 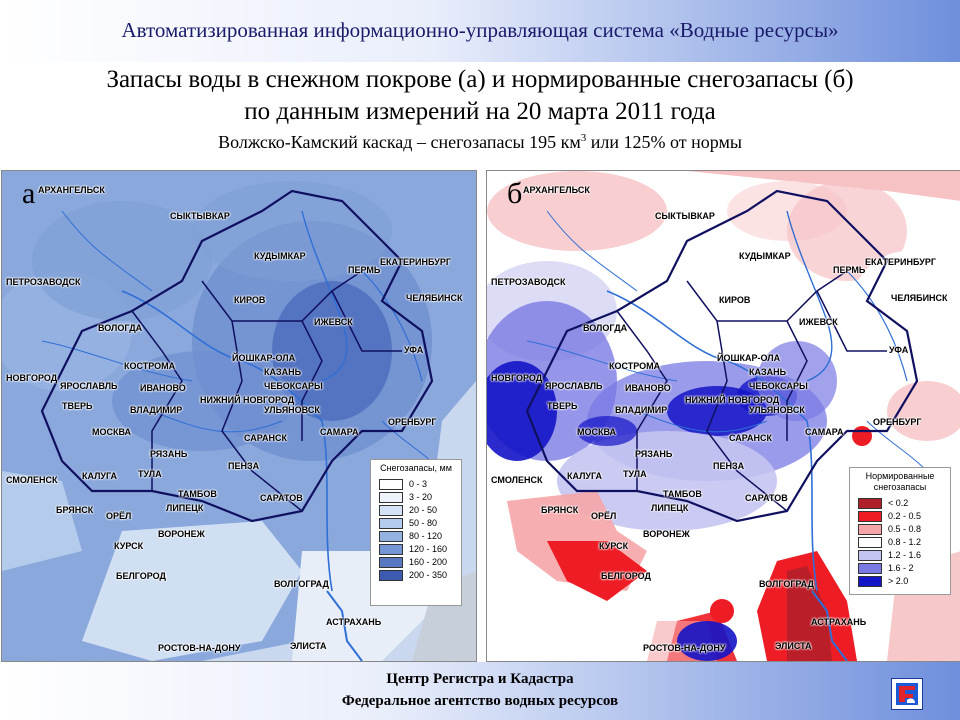 What do you see at coordinates (417, 575) in the screenshot?
I see `legend-item: 200 - 350` at bounding box center [417, 575].